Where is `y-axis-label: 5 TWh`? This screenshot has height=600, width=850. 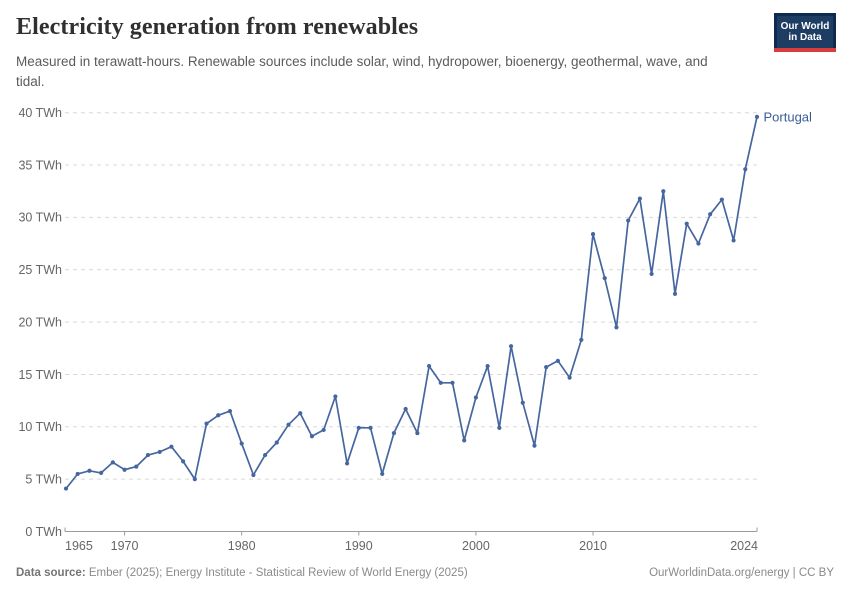
y-axis-label: 5 TWh is located at coordinates (43, 479).